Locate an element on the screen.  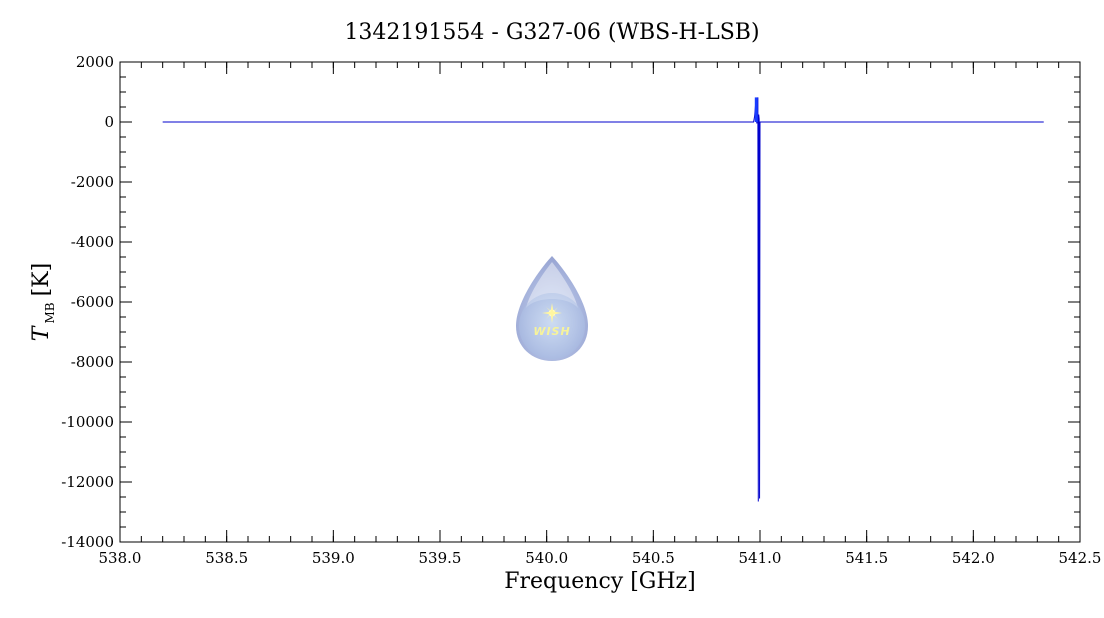
y-tick-label: -8000 is located at coordinates (92, 362).